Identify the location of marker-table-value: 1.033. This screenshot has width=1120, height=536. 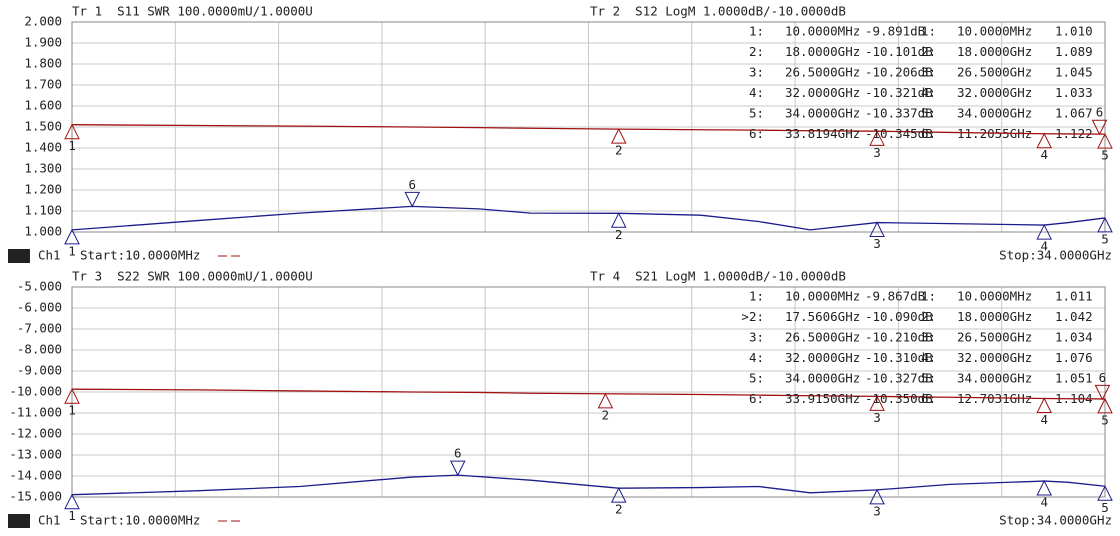
(1074, 92).